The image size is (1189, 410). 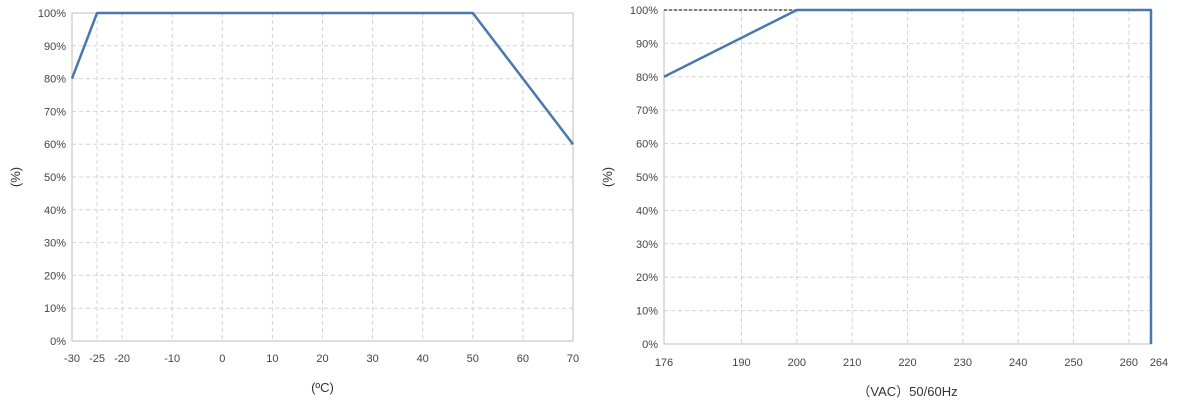 What do you see at coordinates (172, 359) in the screenshot?
I see `x-tick-label: -10` at bounding box center [172, 359].